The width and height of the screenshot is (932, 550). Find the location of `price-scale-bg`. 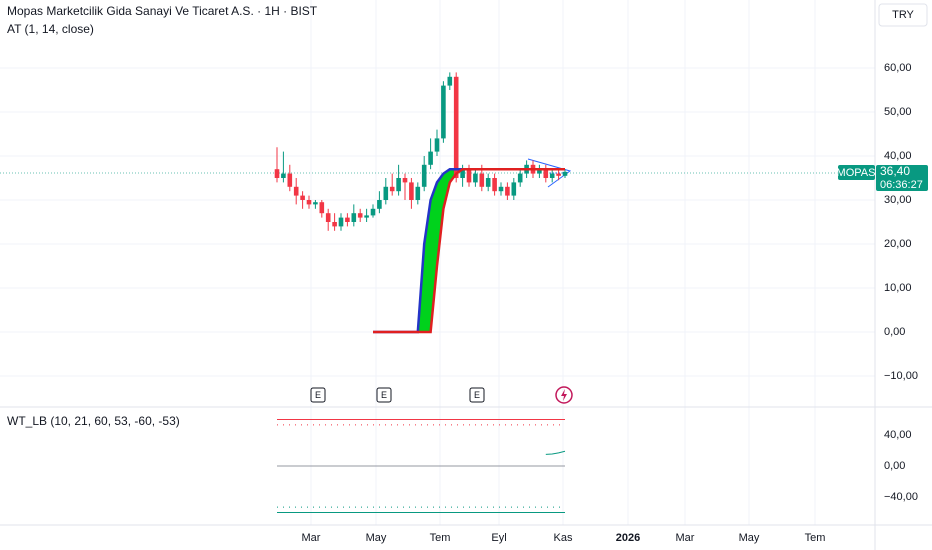

price-scale-bg is located at coordinates (903, 275).